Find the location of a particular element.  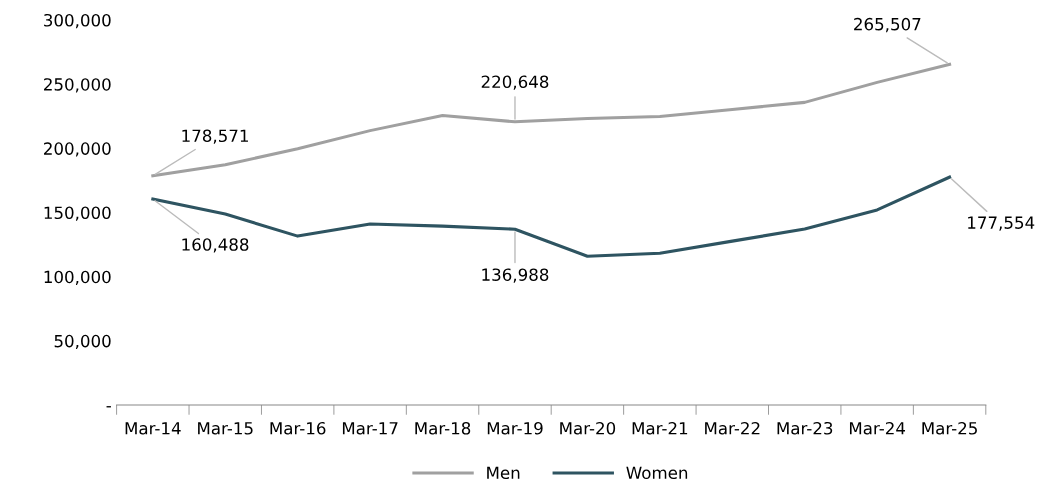

annotation: 178,571 is located at coordinates (215, 136).